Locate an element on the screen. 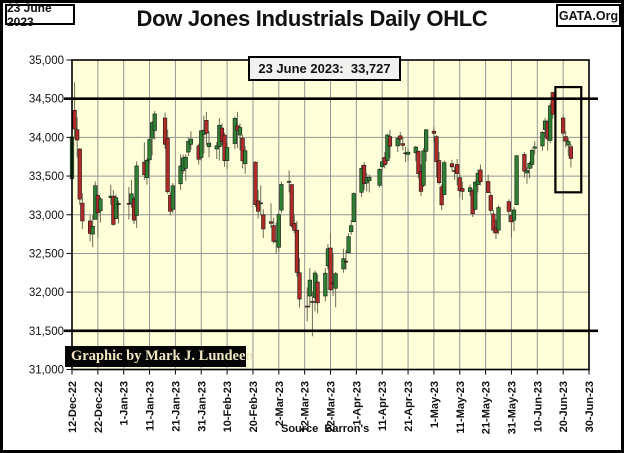 This screenshot has width=624, height=453. y-axis-label: 32,000 is located at coordinates (46, 293).